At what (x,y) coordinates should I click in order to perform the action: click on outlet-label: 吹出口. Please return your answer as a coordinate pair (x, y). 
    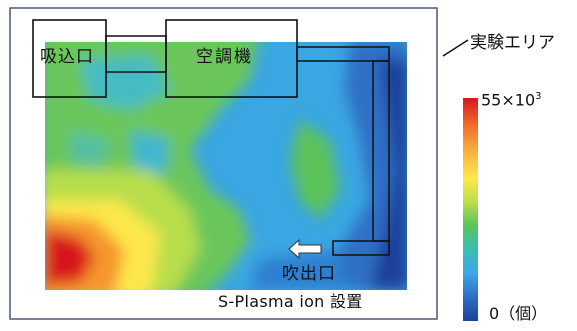
    Looking at the image, I should click on (309, 274).